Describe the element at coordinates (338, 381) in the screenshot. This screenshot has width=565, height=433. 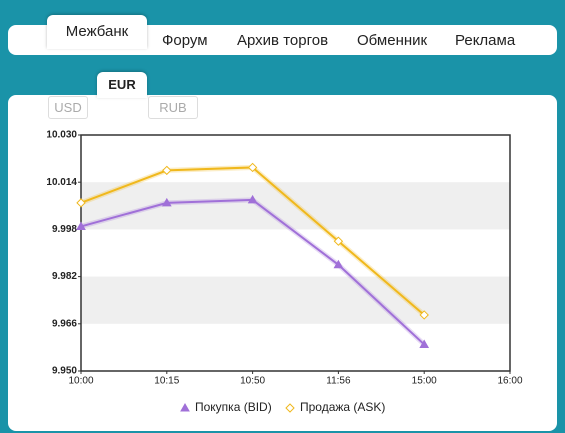
I see `x-tick-label: 11:56` at that location.